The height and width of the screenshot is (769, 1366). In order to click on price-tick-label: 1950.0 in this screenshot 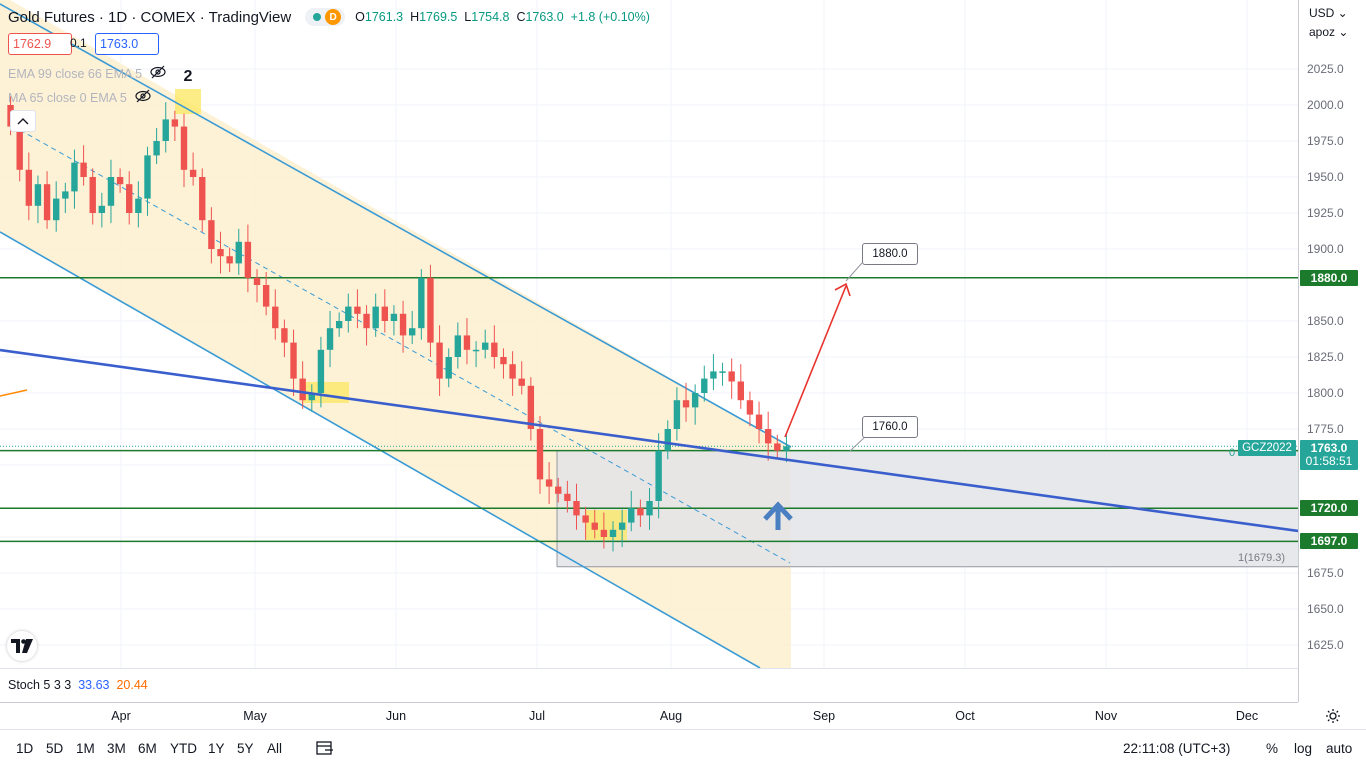, I will do `click(1325, 177)`.